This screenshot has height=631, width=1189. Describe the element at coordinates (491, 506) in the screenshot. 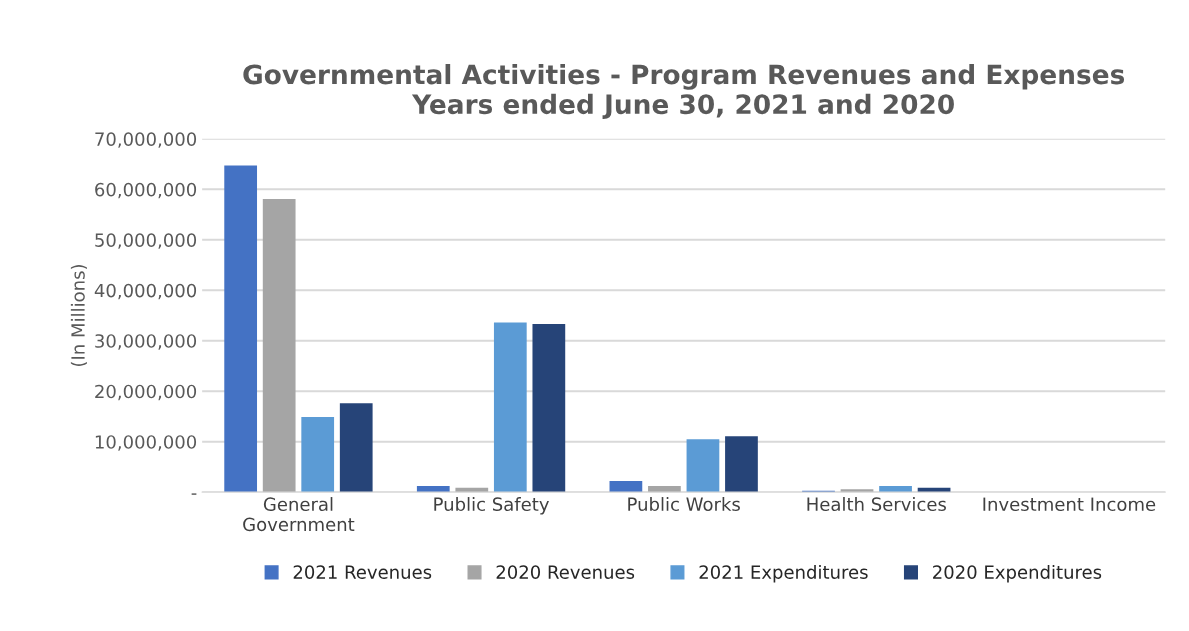

I see `x-tick-label: Public Safety` at that location.